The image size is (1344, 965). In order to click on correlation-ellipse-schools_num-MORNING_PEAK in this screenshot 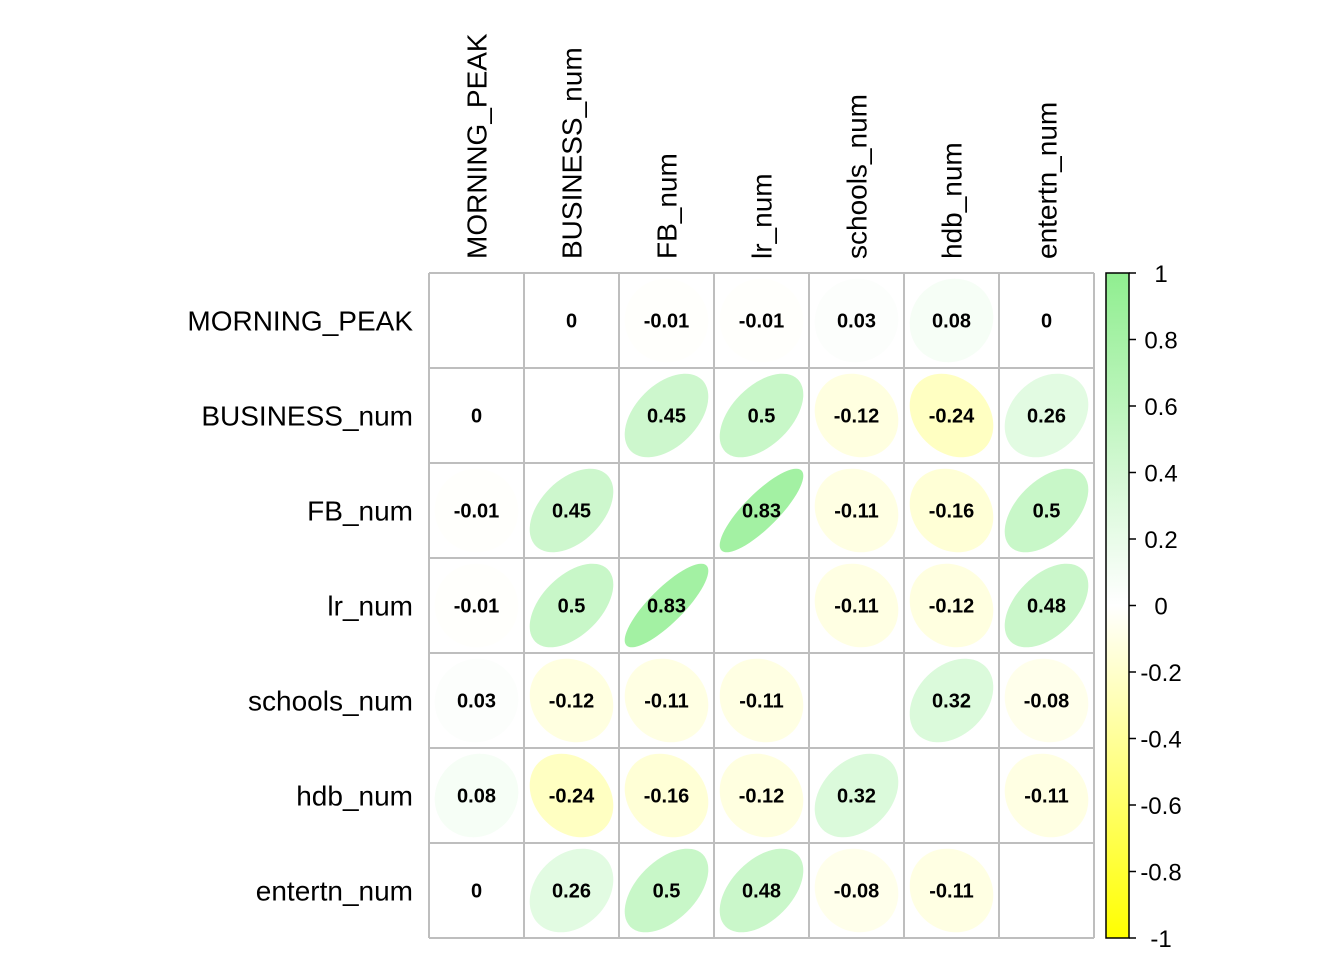, I will do `click(476, 700)`.